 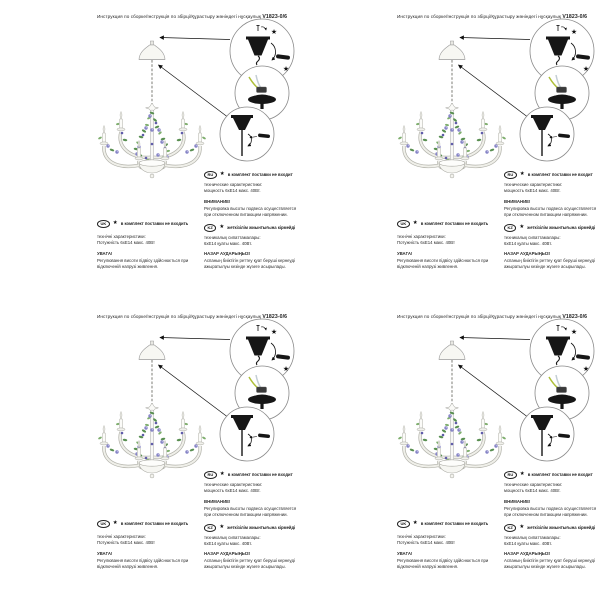 What do you see at coordinates (258, 351) in the screenshot?
I see `black-canopy-icon` at bounding box center [258, 351].